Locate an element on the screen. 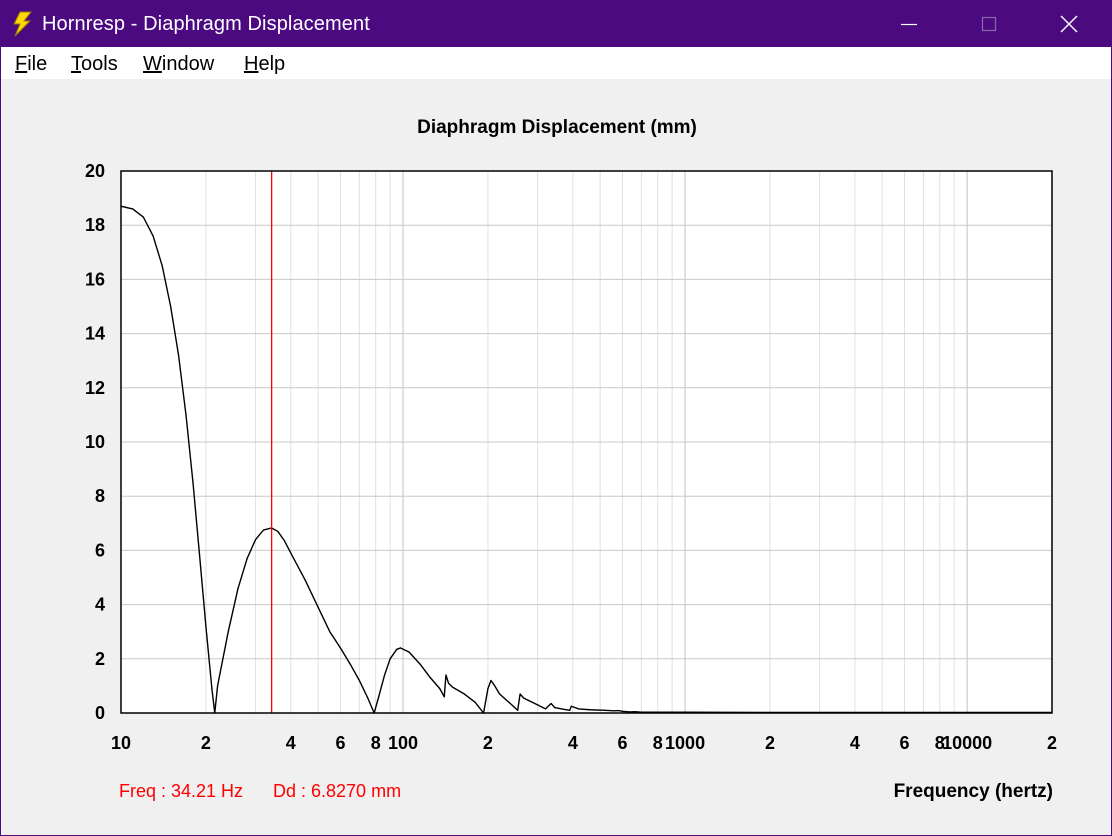 The image size is (1112, 836). close-button is located at coordinates (1069, 24).